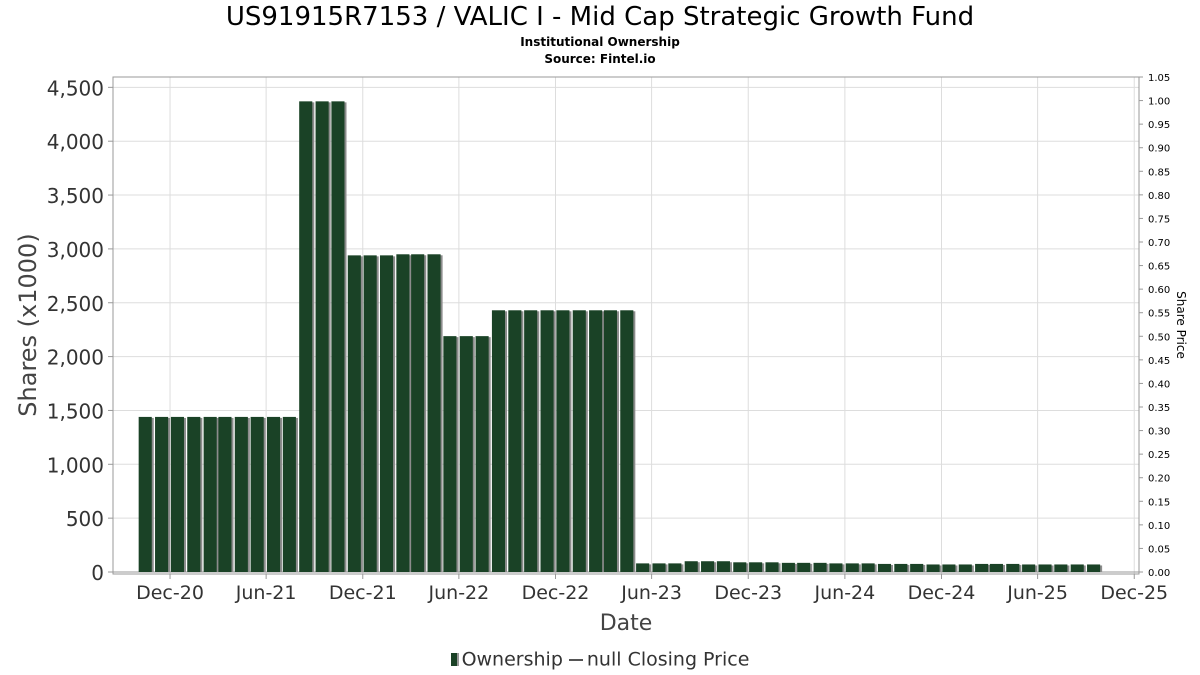 This screenshot has width=1200, height=675. I want to click on y-tick-label: 1,000, so click(75, 465).